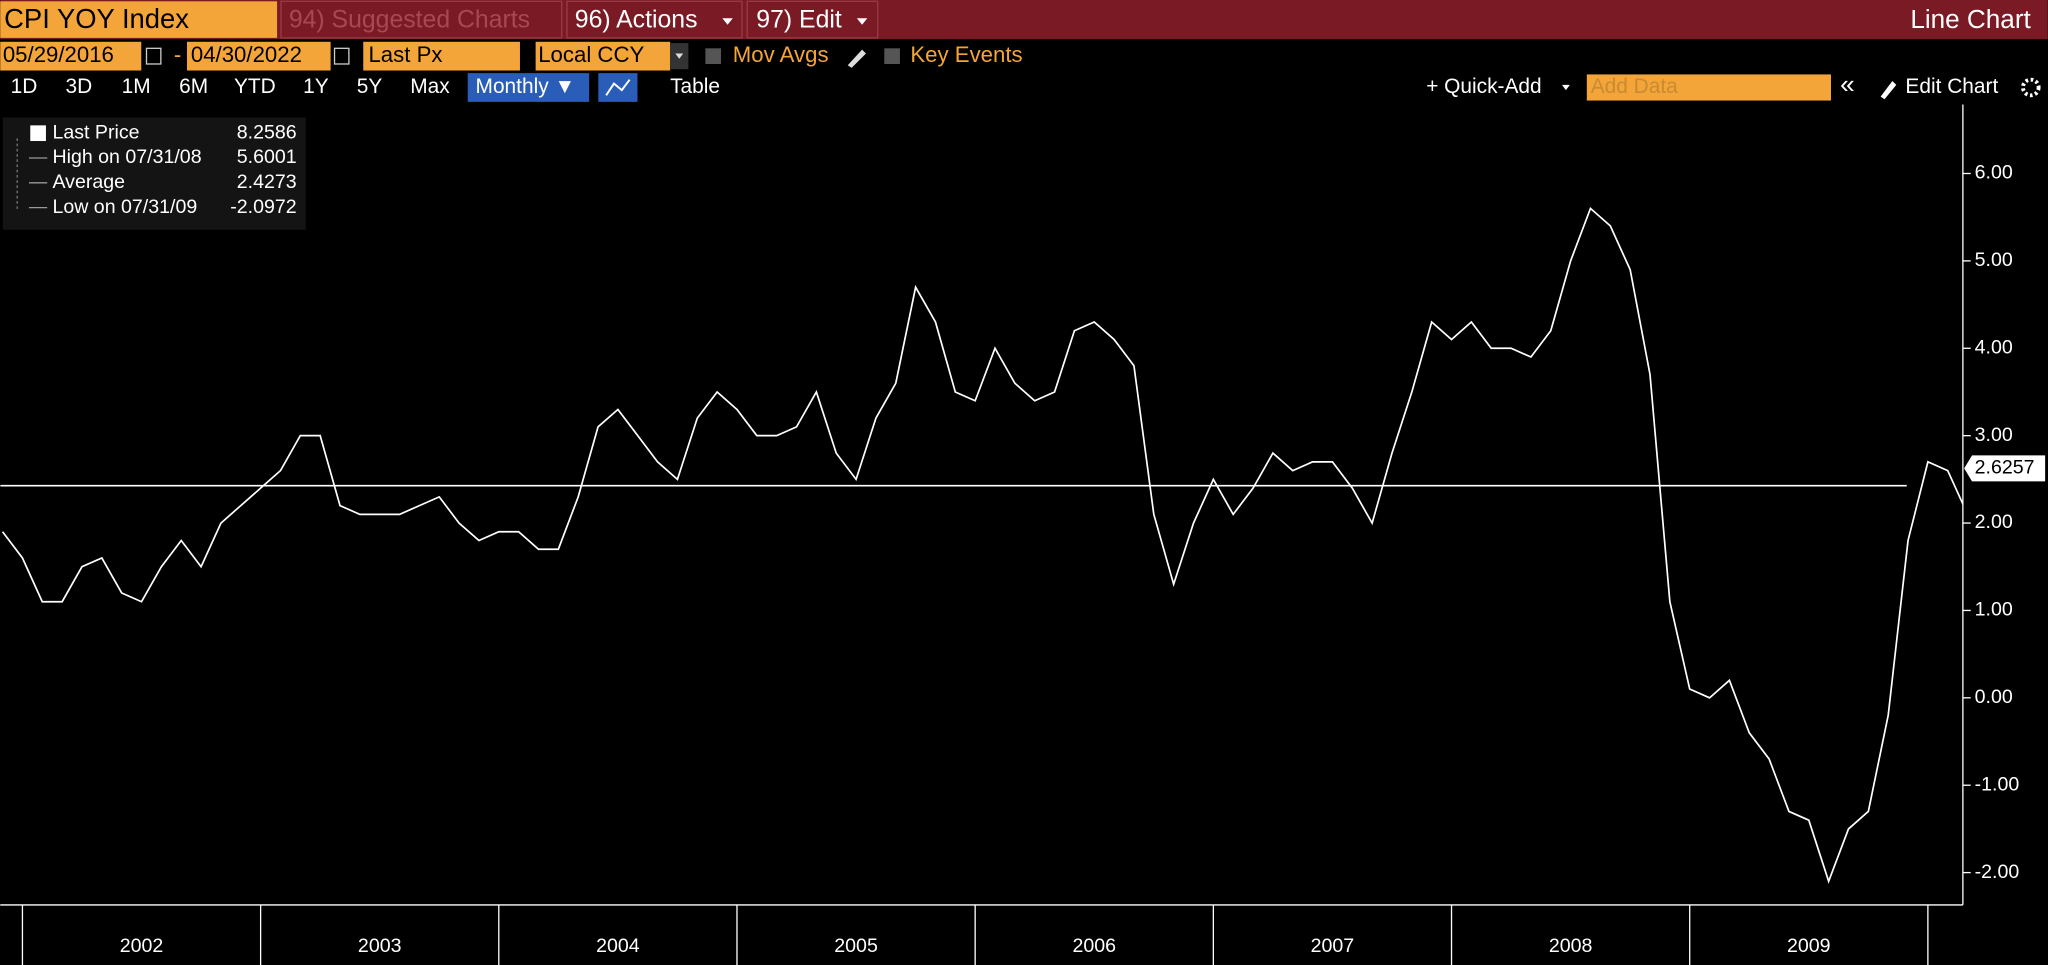 The image size is (2048, 965). I want to click on start-date: 05/29/2016, so click(58, 54).